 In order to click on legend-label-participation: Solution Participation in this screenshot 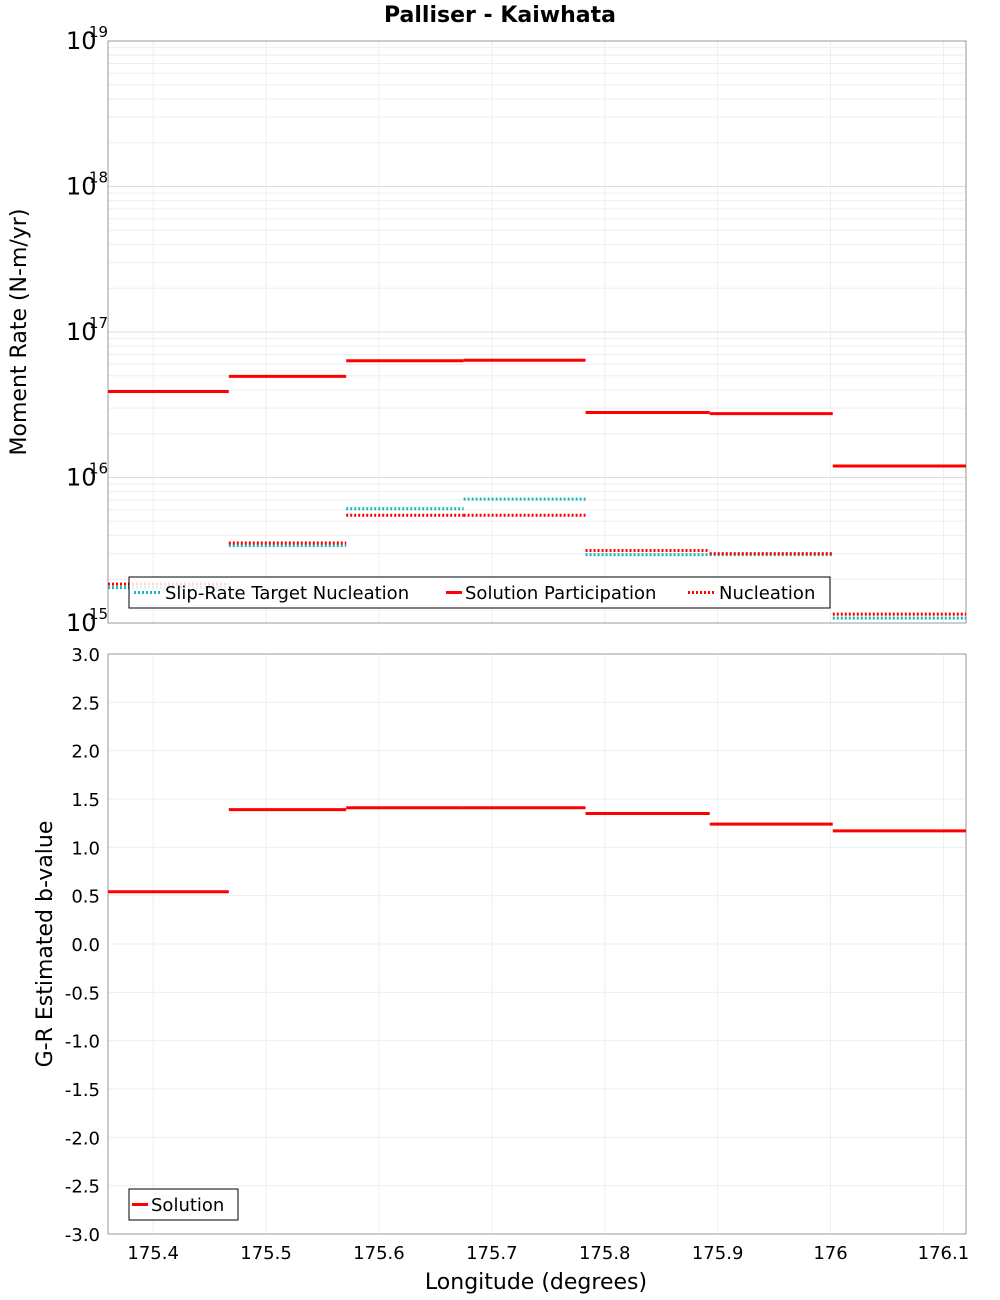, I will do `click(560, 593)`.